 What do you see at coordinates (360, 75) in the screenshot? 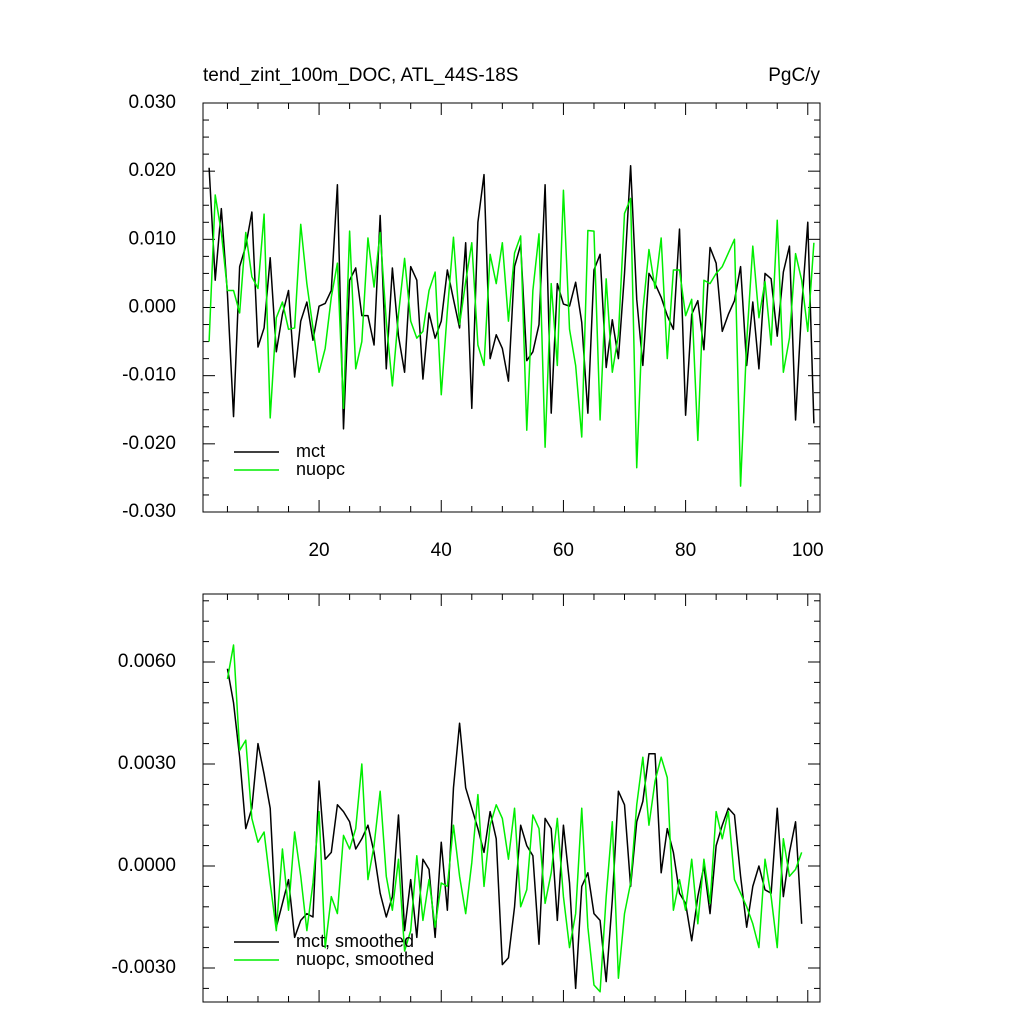
I see `chart-title: tend_zint_100m_DOC, ATL_44S-18S` at bounding box center [360, 75].